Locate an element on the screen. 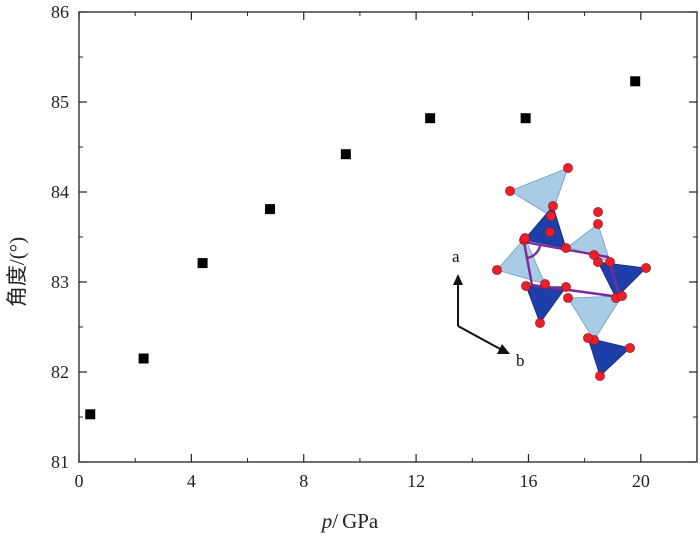 The image size is (700, 536). x-tick-label: 16 is located at coordinates (528, 481).